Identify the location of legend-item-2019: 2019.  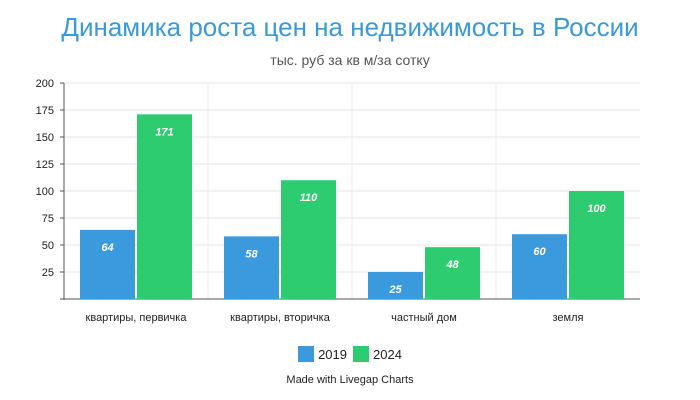
(322, 354).